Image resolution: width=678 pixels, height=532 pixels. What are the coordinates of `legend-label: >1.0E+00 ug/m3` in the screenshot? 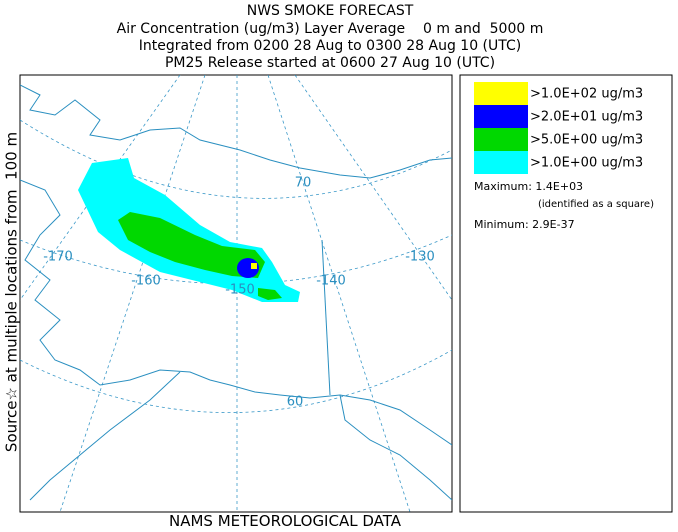 It's located at (586, 163).